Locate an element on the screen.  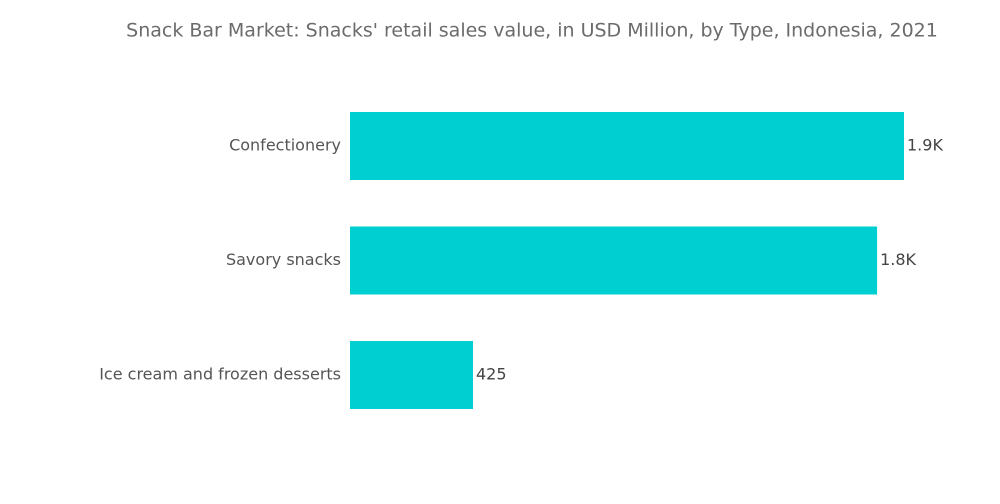
category-label: Ice cream and frozen desserts is located at coordinates (220, 374).